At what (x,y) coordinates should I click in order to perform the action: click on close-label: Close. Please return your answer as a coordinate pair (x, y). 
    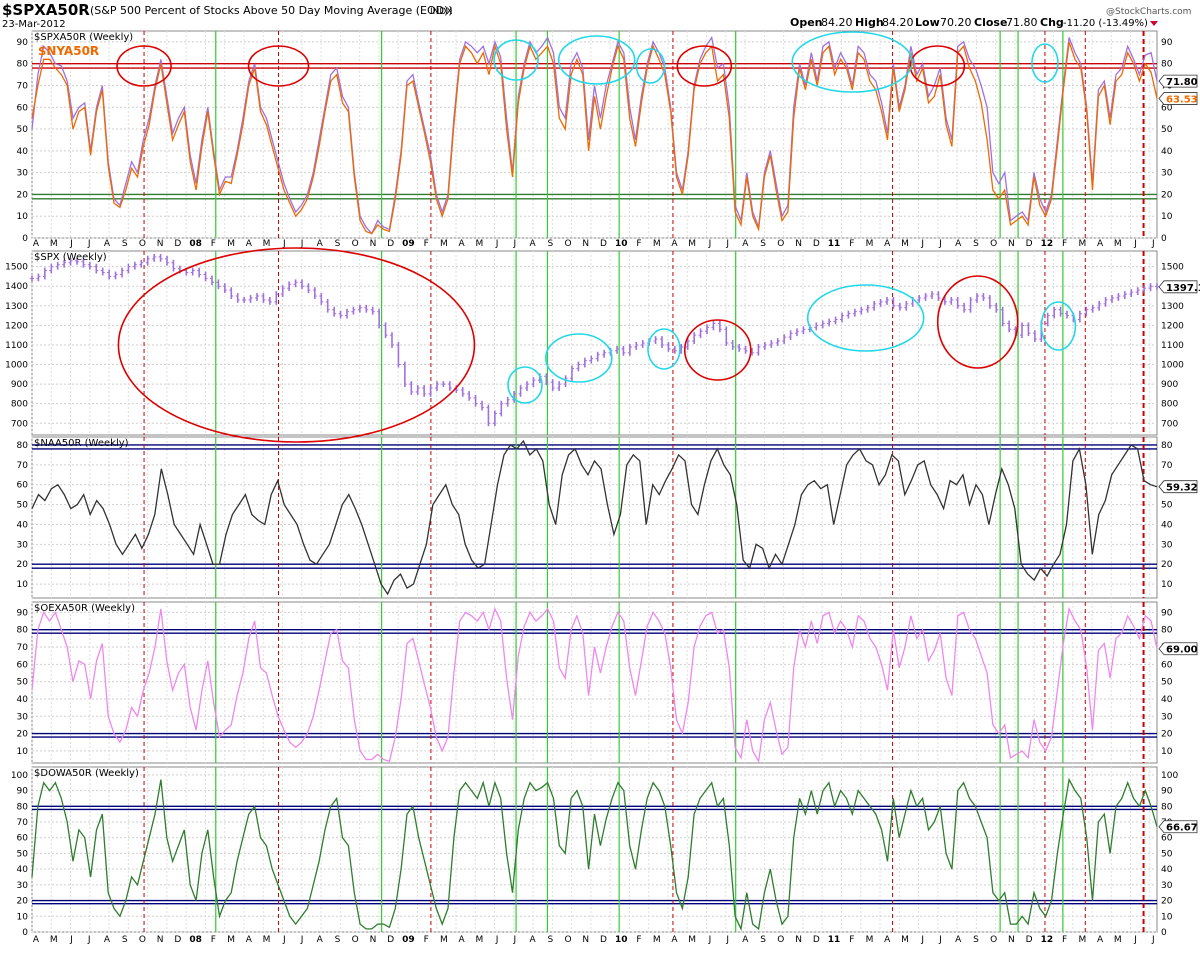
    Looking at the image, I should click on (990, 22).